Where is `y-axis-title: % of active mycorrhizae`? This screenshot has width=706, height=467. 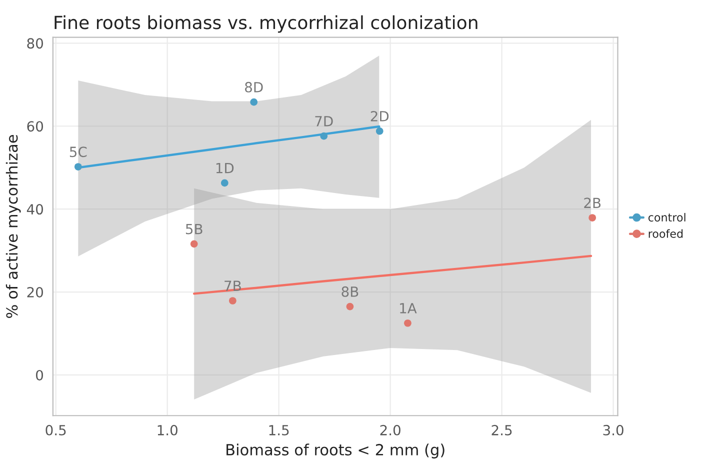 y-axis-title: % of active mycorrhizae is located at coordinates (13, 226).